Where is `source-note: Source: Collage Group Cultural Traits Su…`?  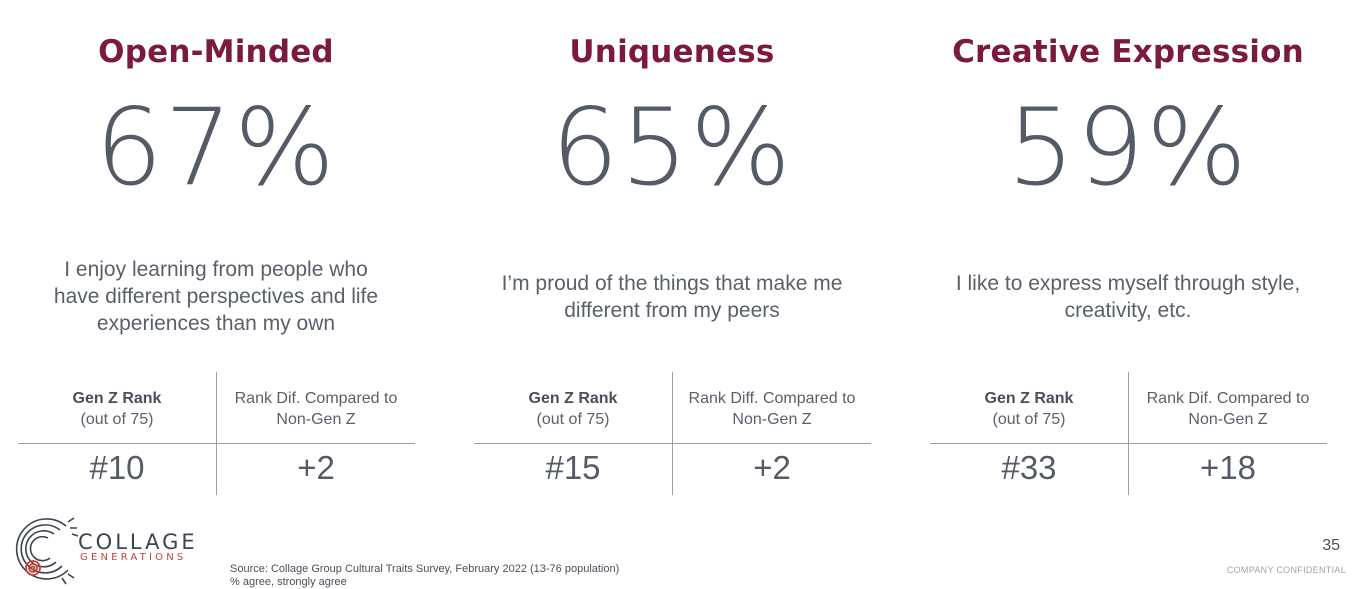 source-note: Source: Collage Group Cultural Traits Su… is located at coordinates (424, 576).